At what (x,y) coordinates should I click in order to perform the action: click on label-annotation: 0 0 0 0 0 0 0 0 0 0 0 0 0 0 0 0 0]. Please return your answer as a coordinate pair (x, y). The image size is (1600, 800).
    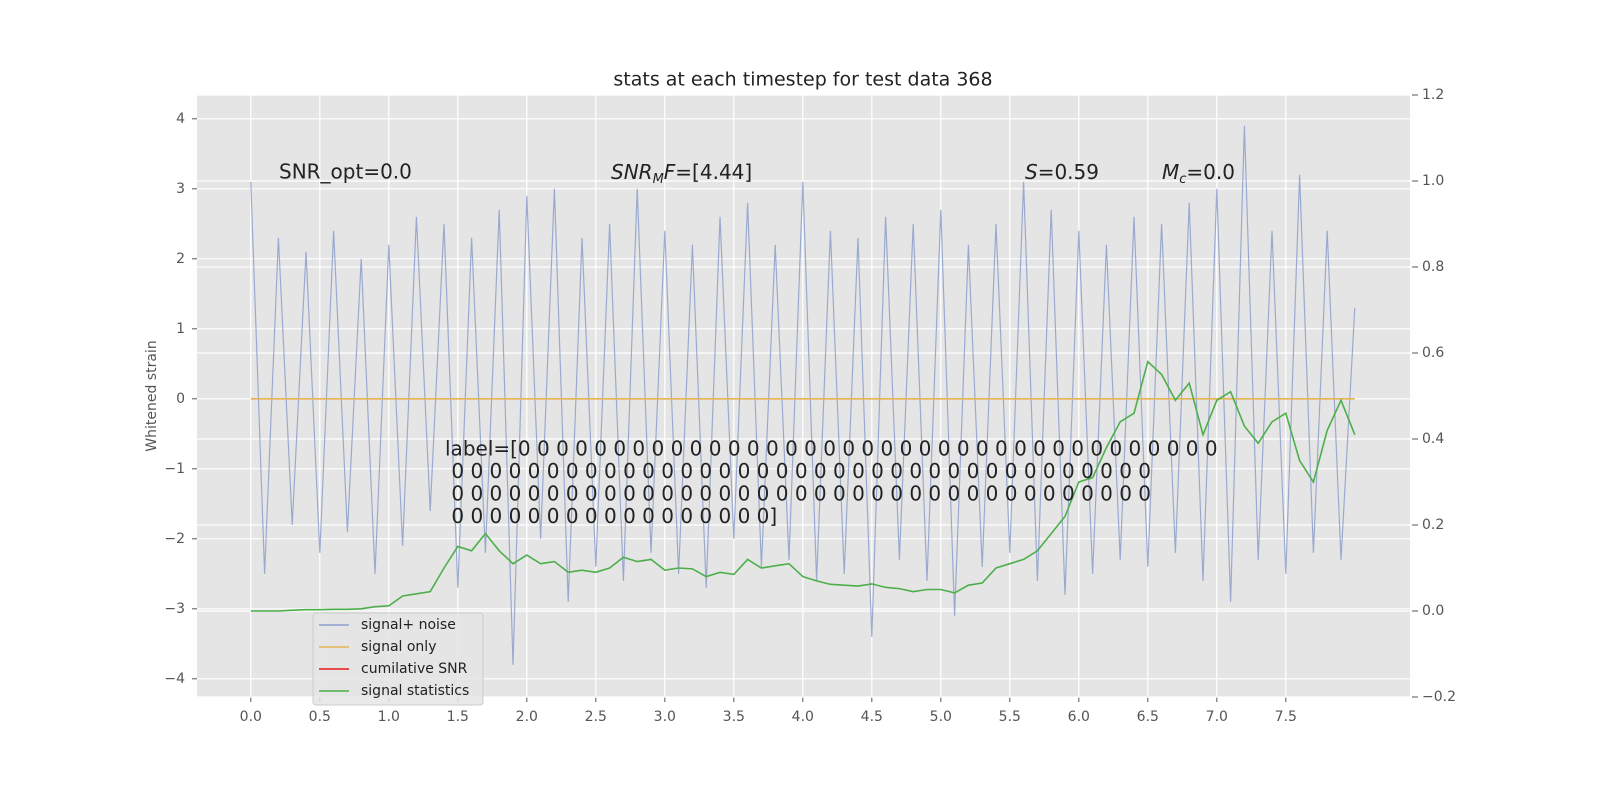
    Looking at the image, I should click on (611, 516).